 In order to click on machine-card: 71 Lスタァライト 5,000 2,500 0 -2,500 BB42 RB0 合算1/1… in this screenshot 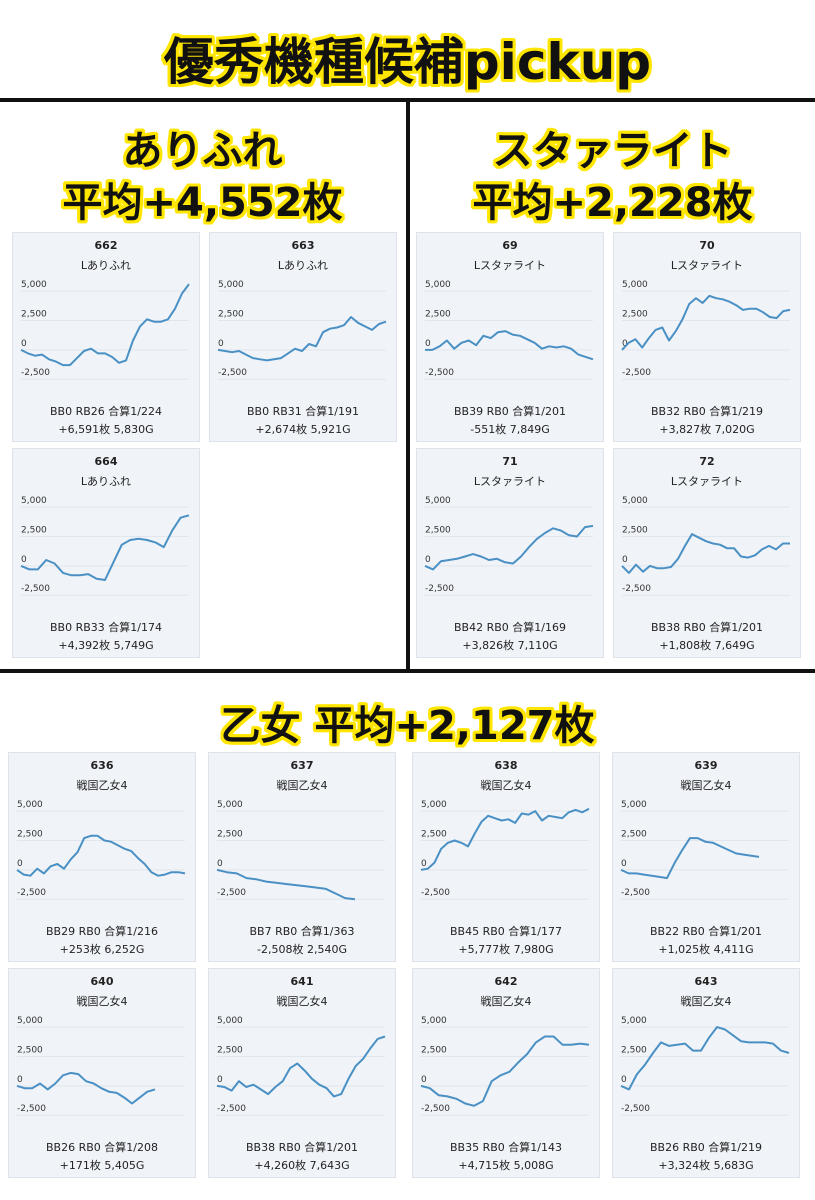, I will do `click(510, 553)`.